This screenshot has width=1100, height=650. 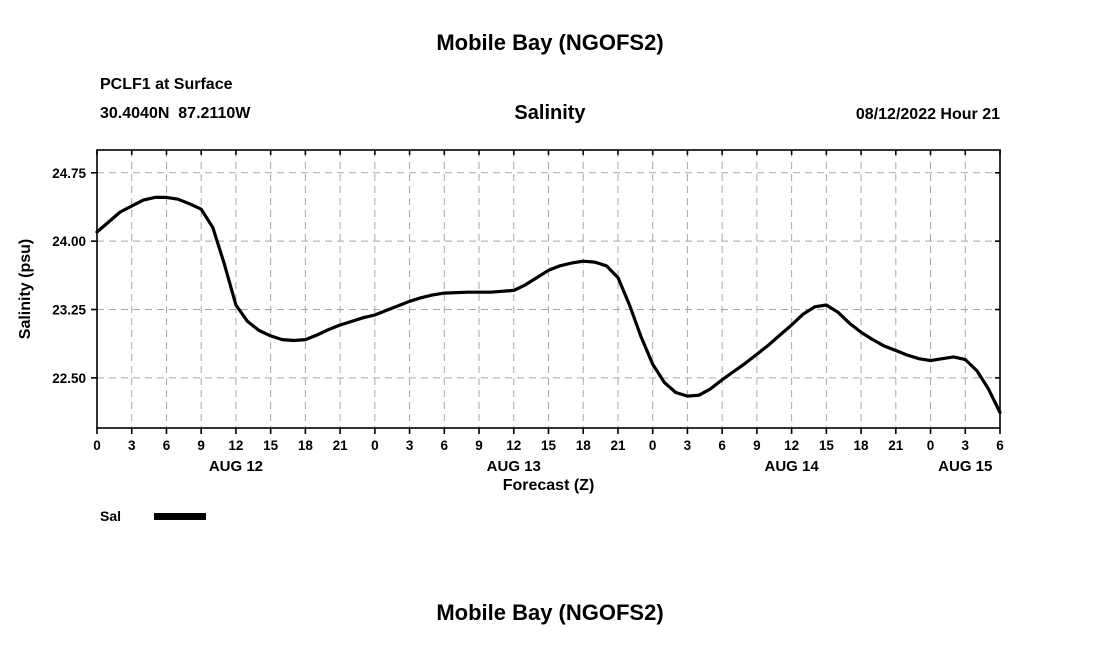 I want to click on legend: Sal, so click(x=153, y=516).